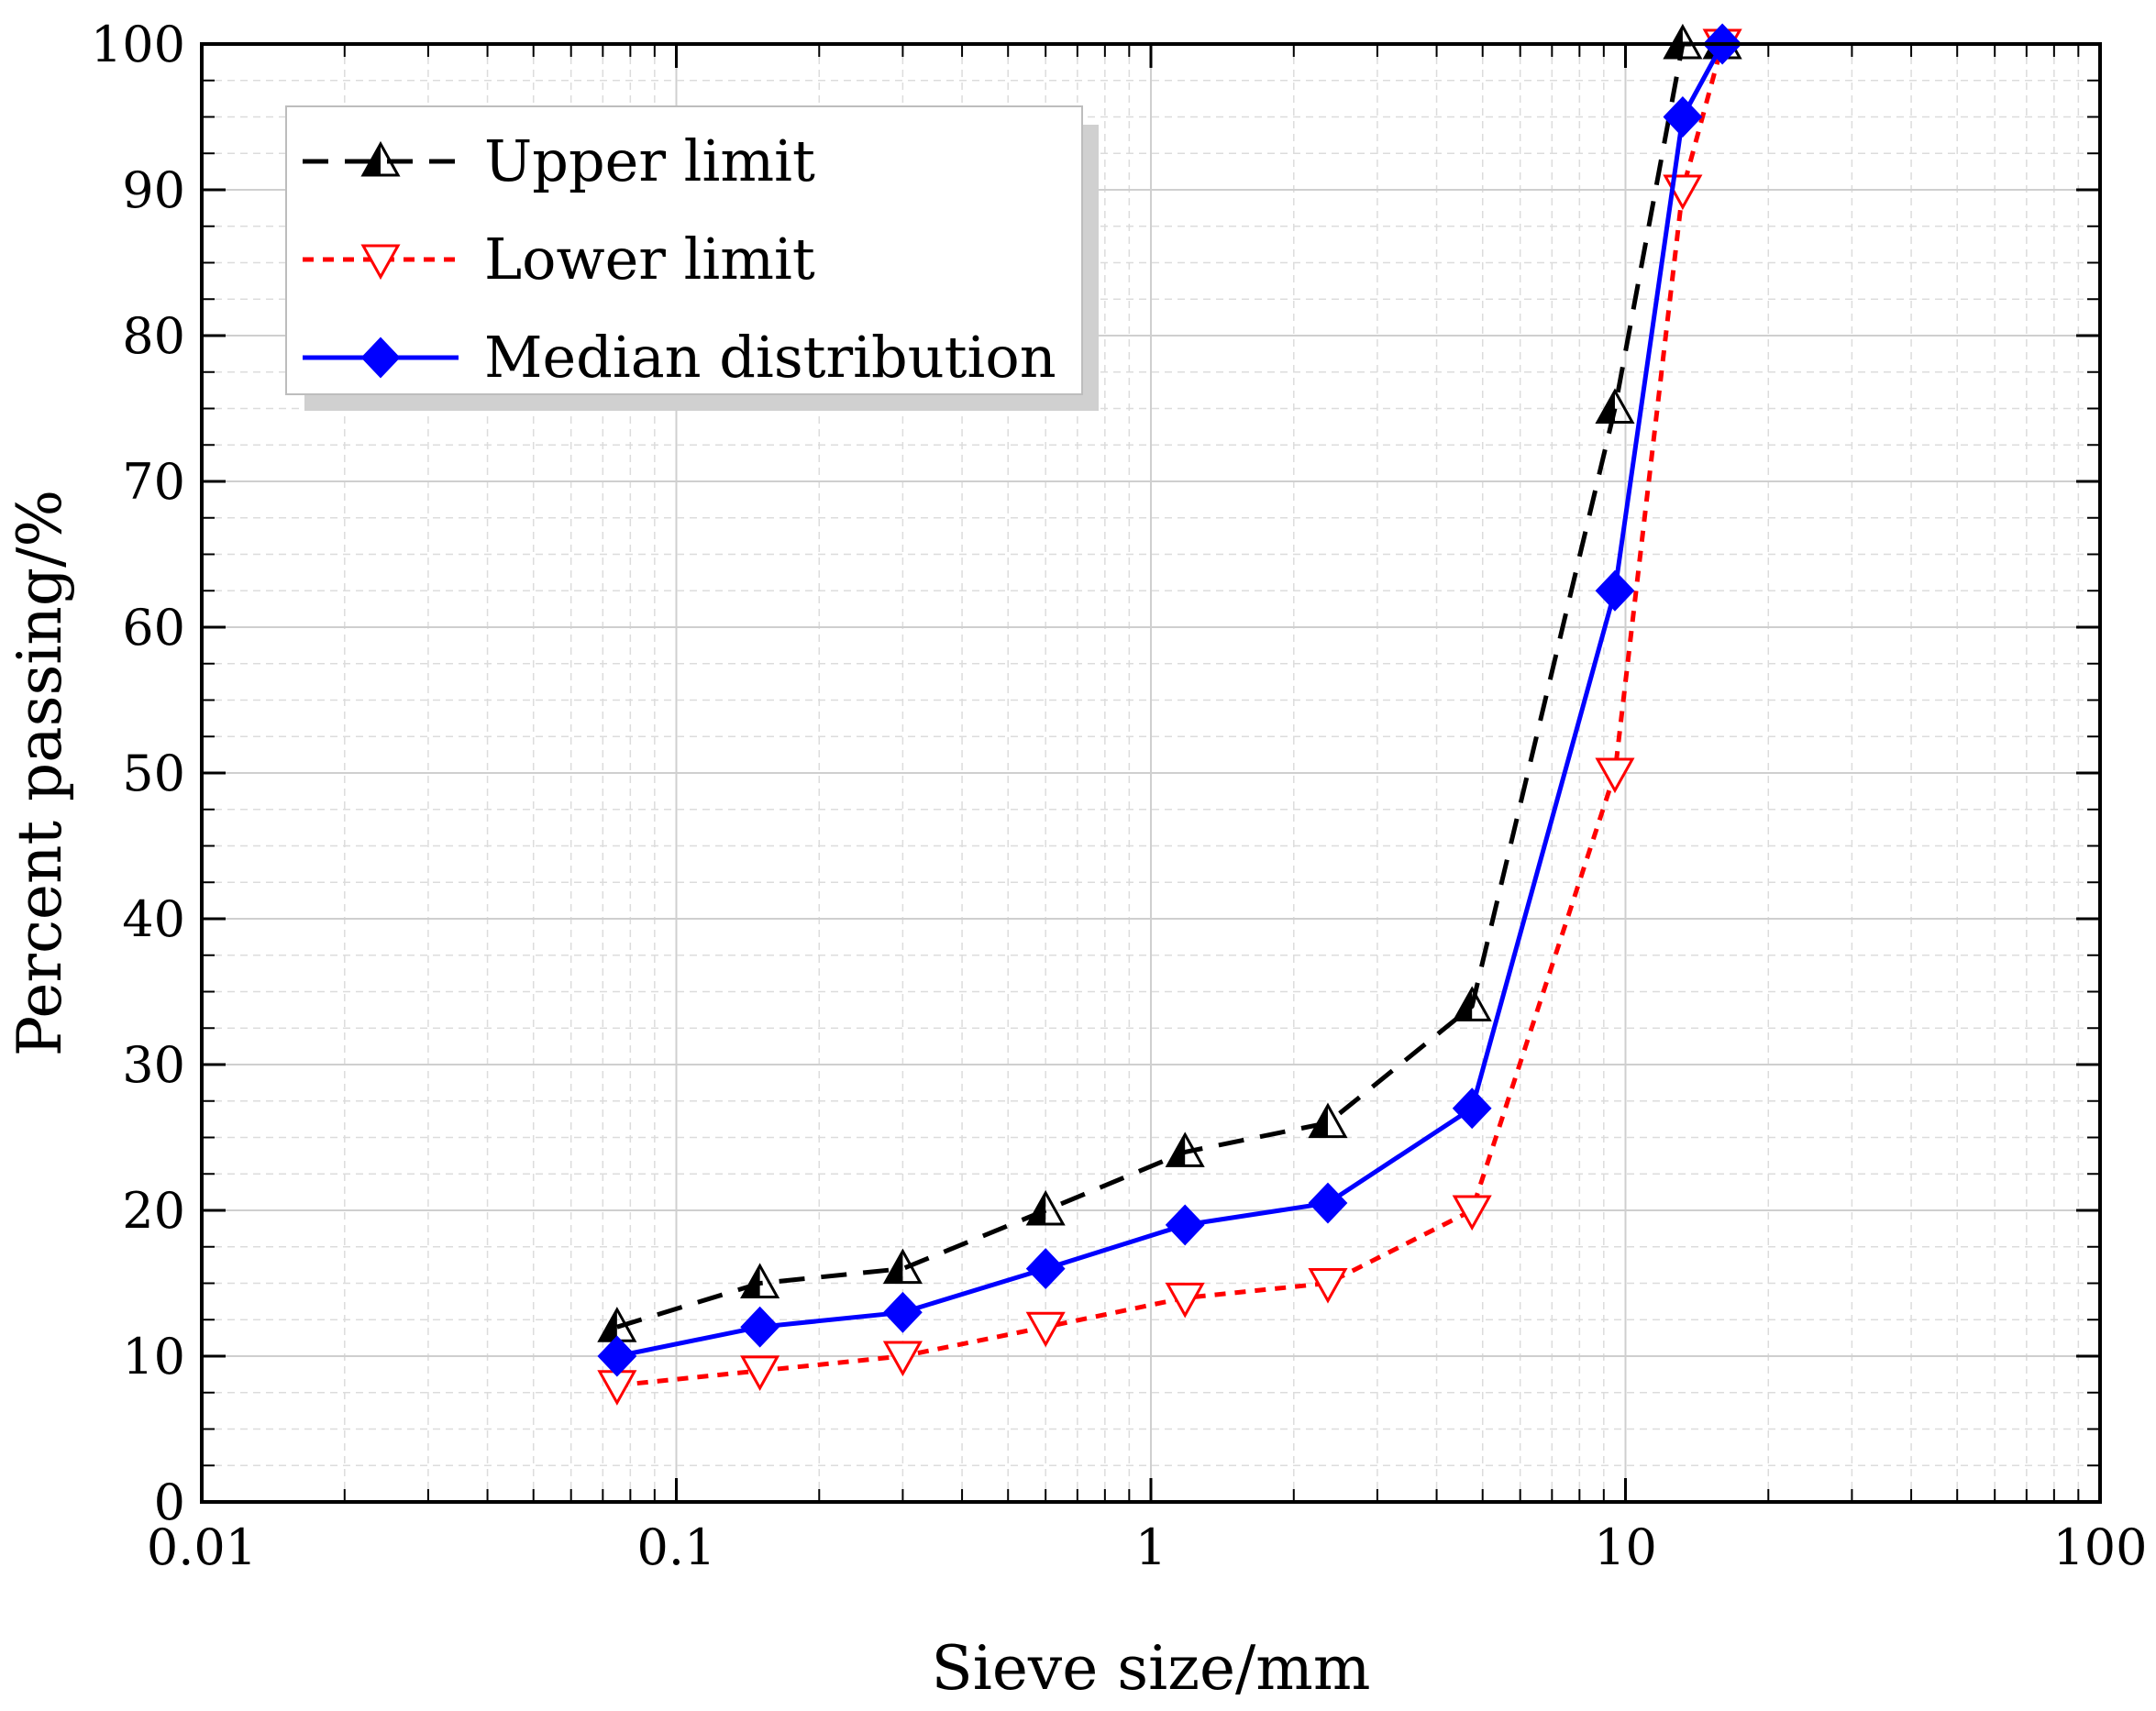 Image resolution: width=2156 pixels, height=1711 pixels. I want to click on x-axis-title: Sieve size/mm, so click(1152, 1668).